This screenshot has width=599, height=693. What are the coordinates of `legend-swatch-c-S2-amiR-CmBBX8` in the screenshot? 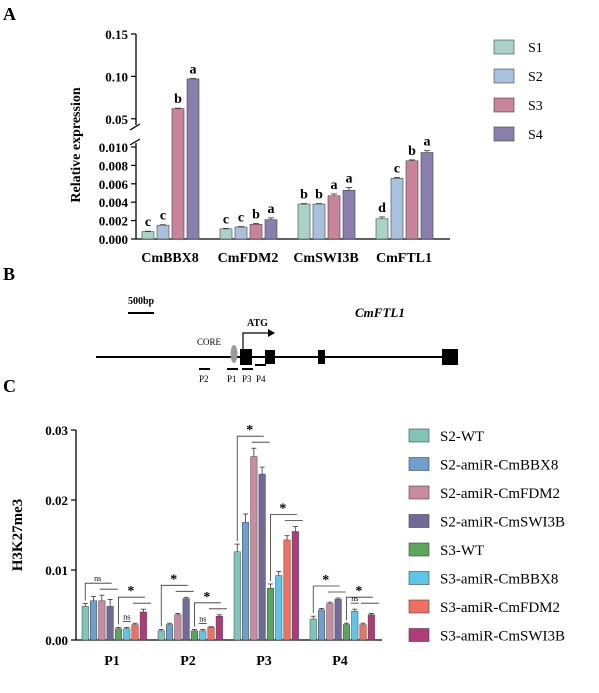 It's located at (419, 464).